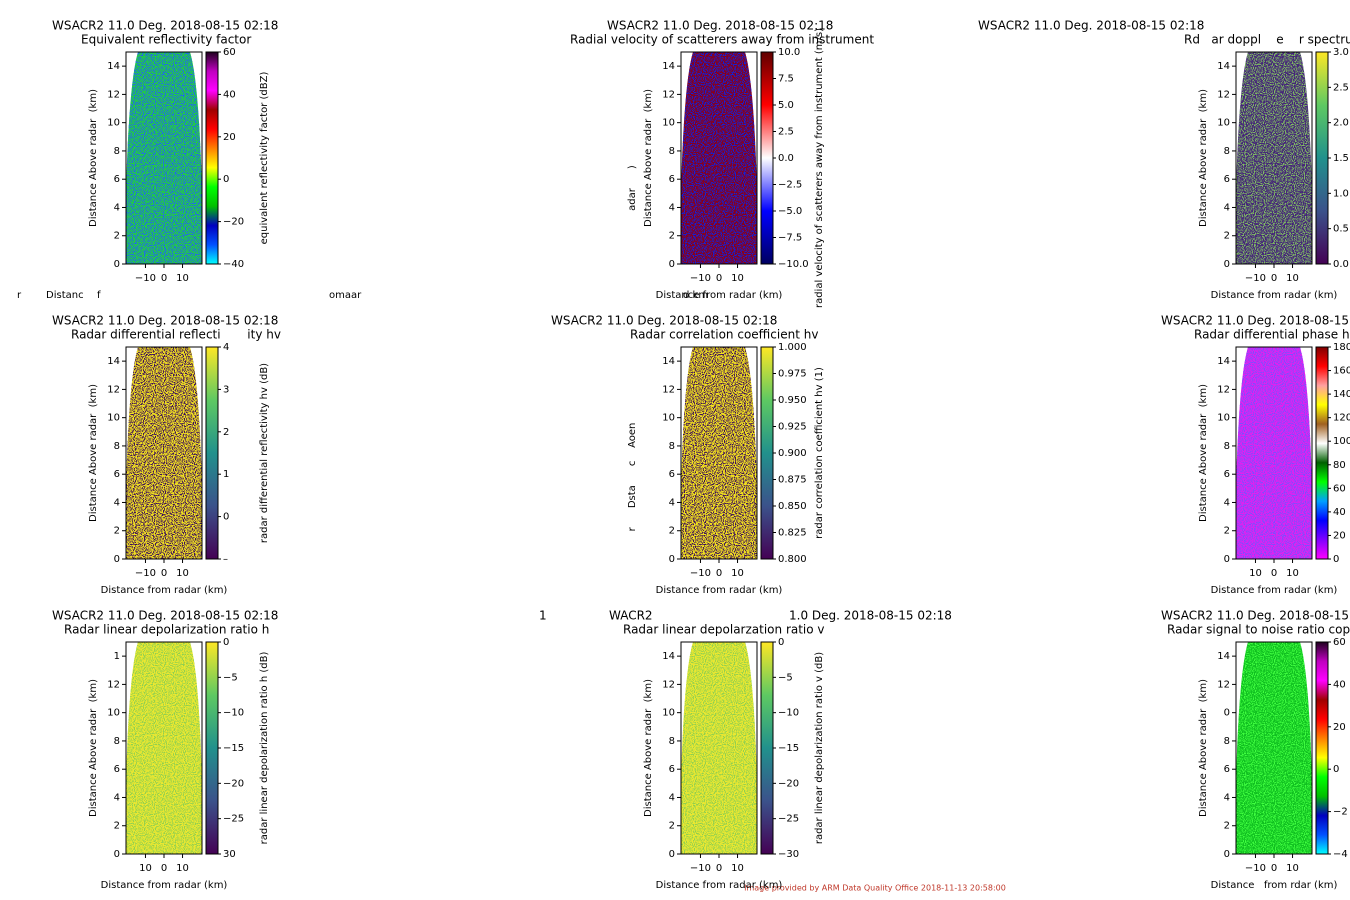  I want to click on colorbar-tick-label: 10.0, so click(789, 52).